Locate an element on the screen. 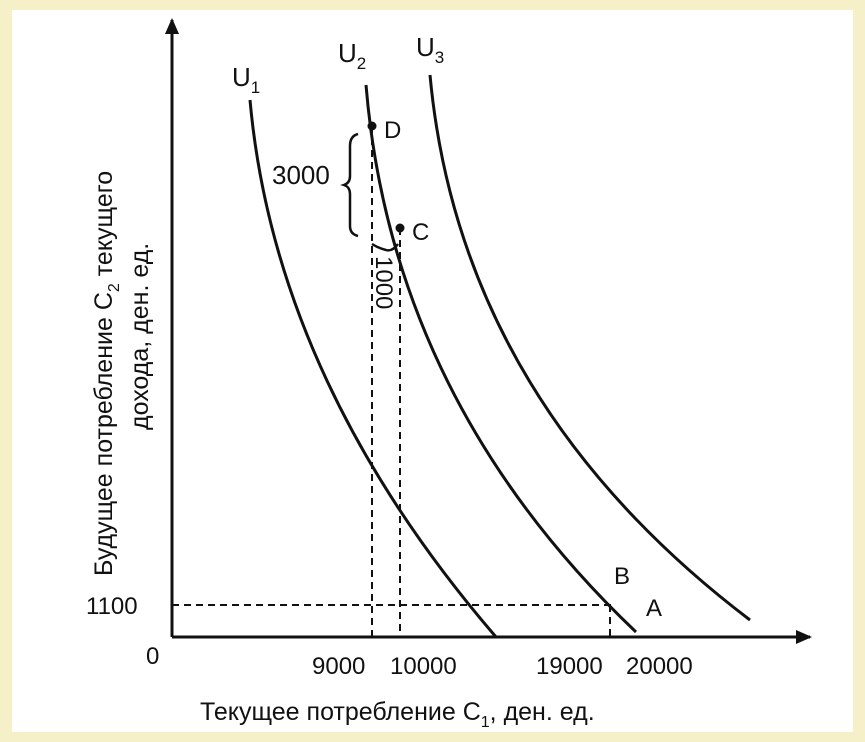 The image size is (865, 742). x-tick-9000: 9000 is located at coordinates (338, 666).